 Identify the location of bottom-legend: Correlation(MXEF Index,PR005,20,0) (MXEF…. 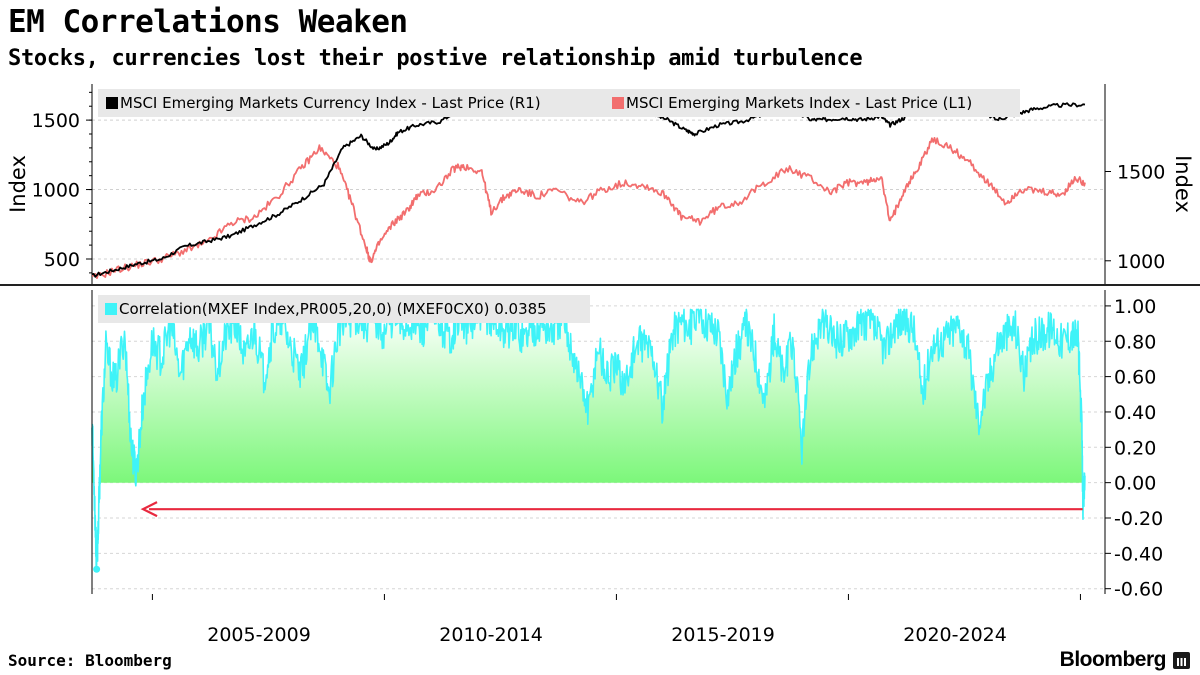
(344, 309).